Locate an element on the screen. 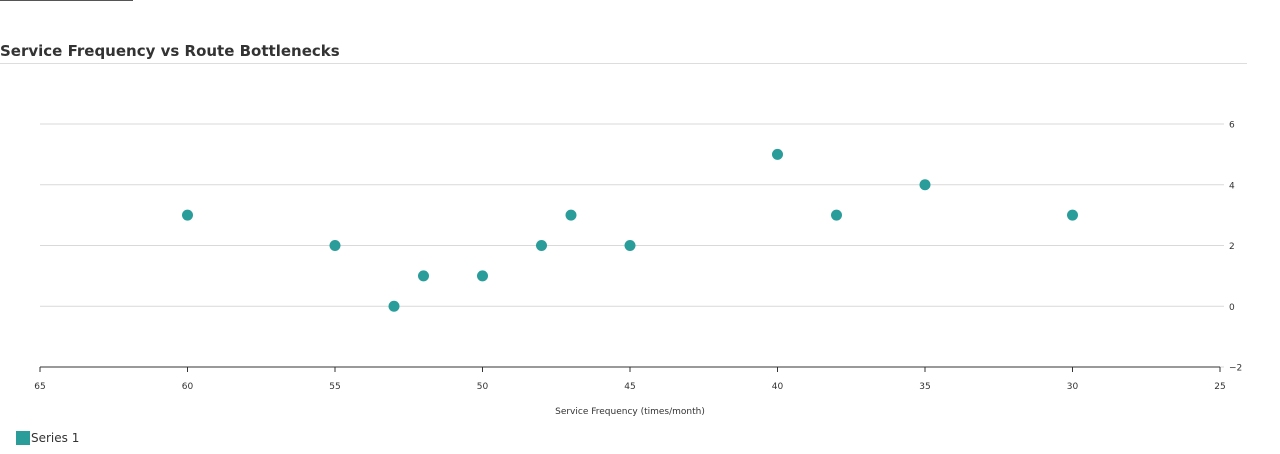  x-tick-label: 45 is located at coordinates (629, 387).